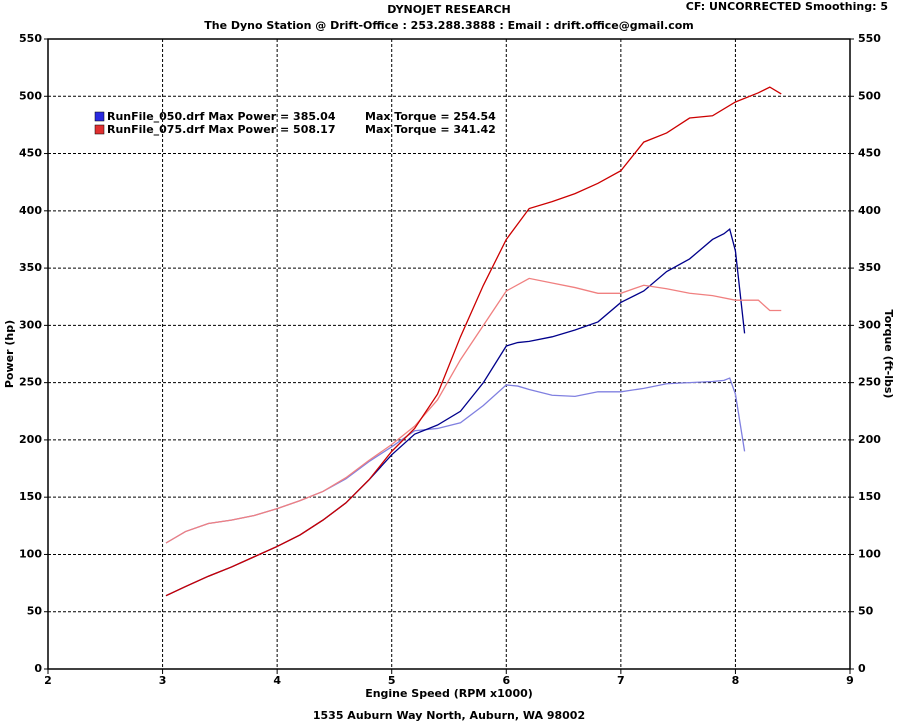 This screenshot has width=898, height=726. I want to click on y-tick-label: 300, so click(30, 324).